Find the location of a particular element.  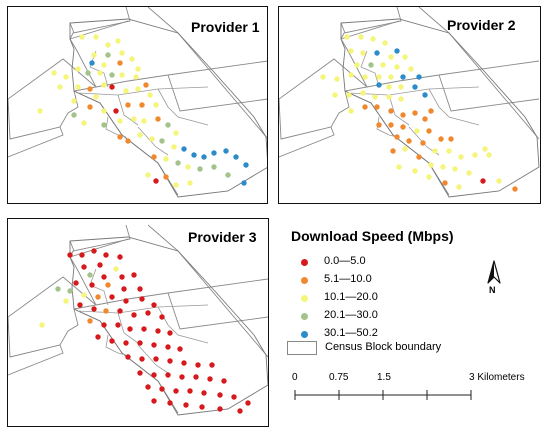

legend-title: Download Speed (Mbps) is located at coordinates (372, 236).